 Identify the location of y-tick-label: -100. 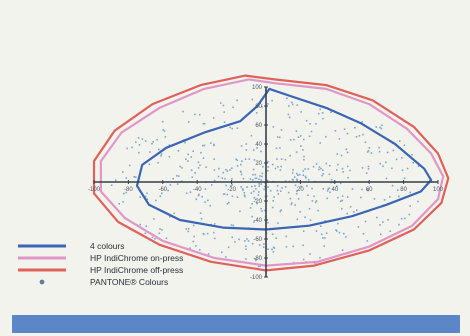
(256, 278).